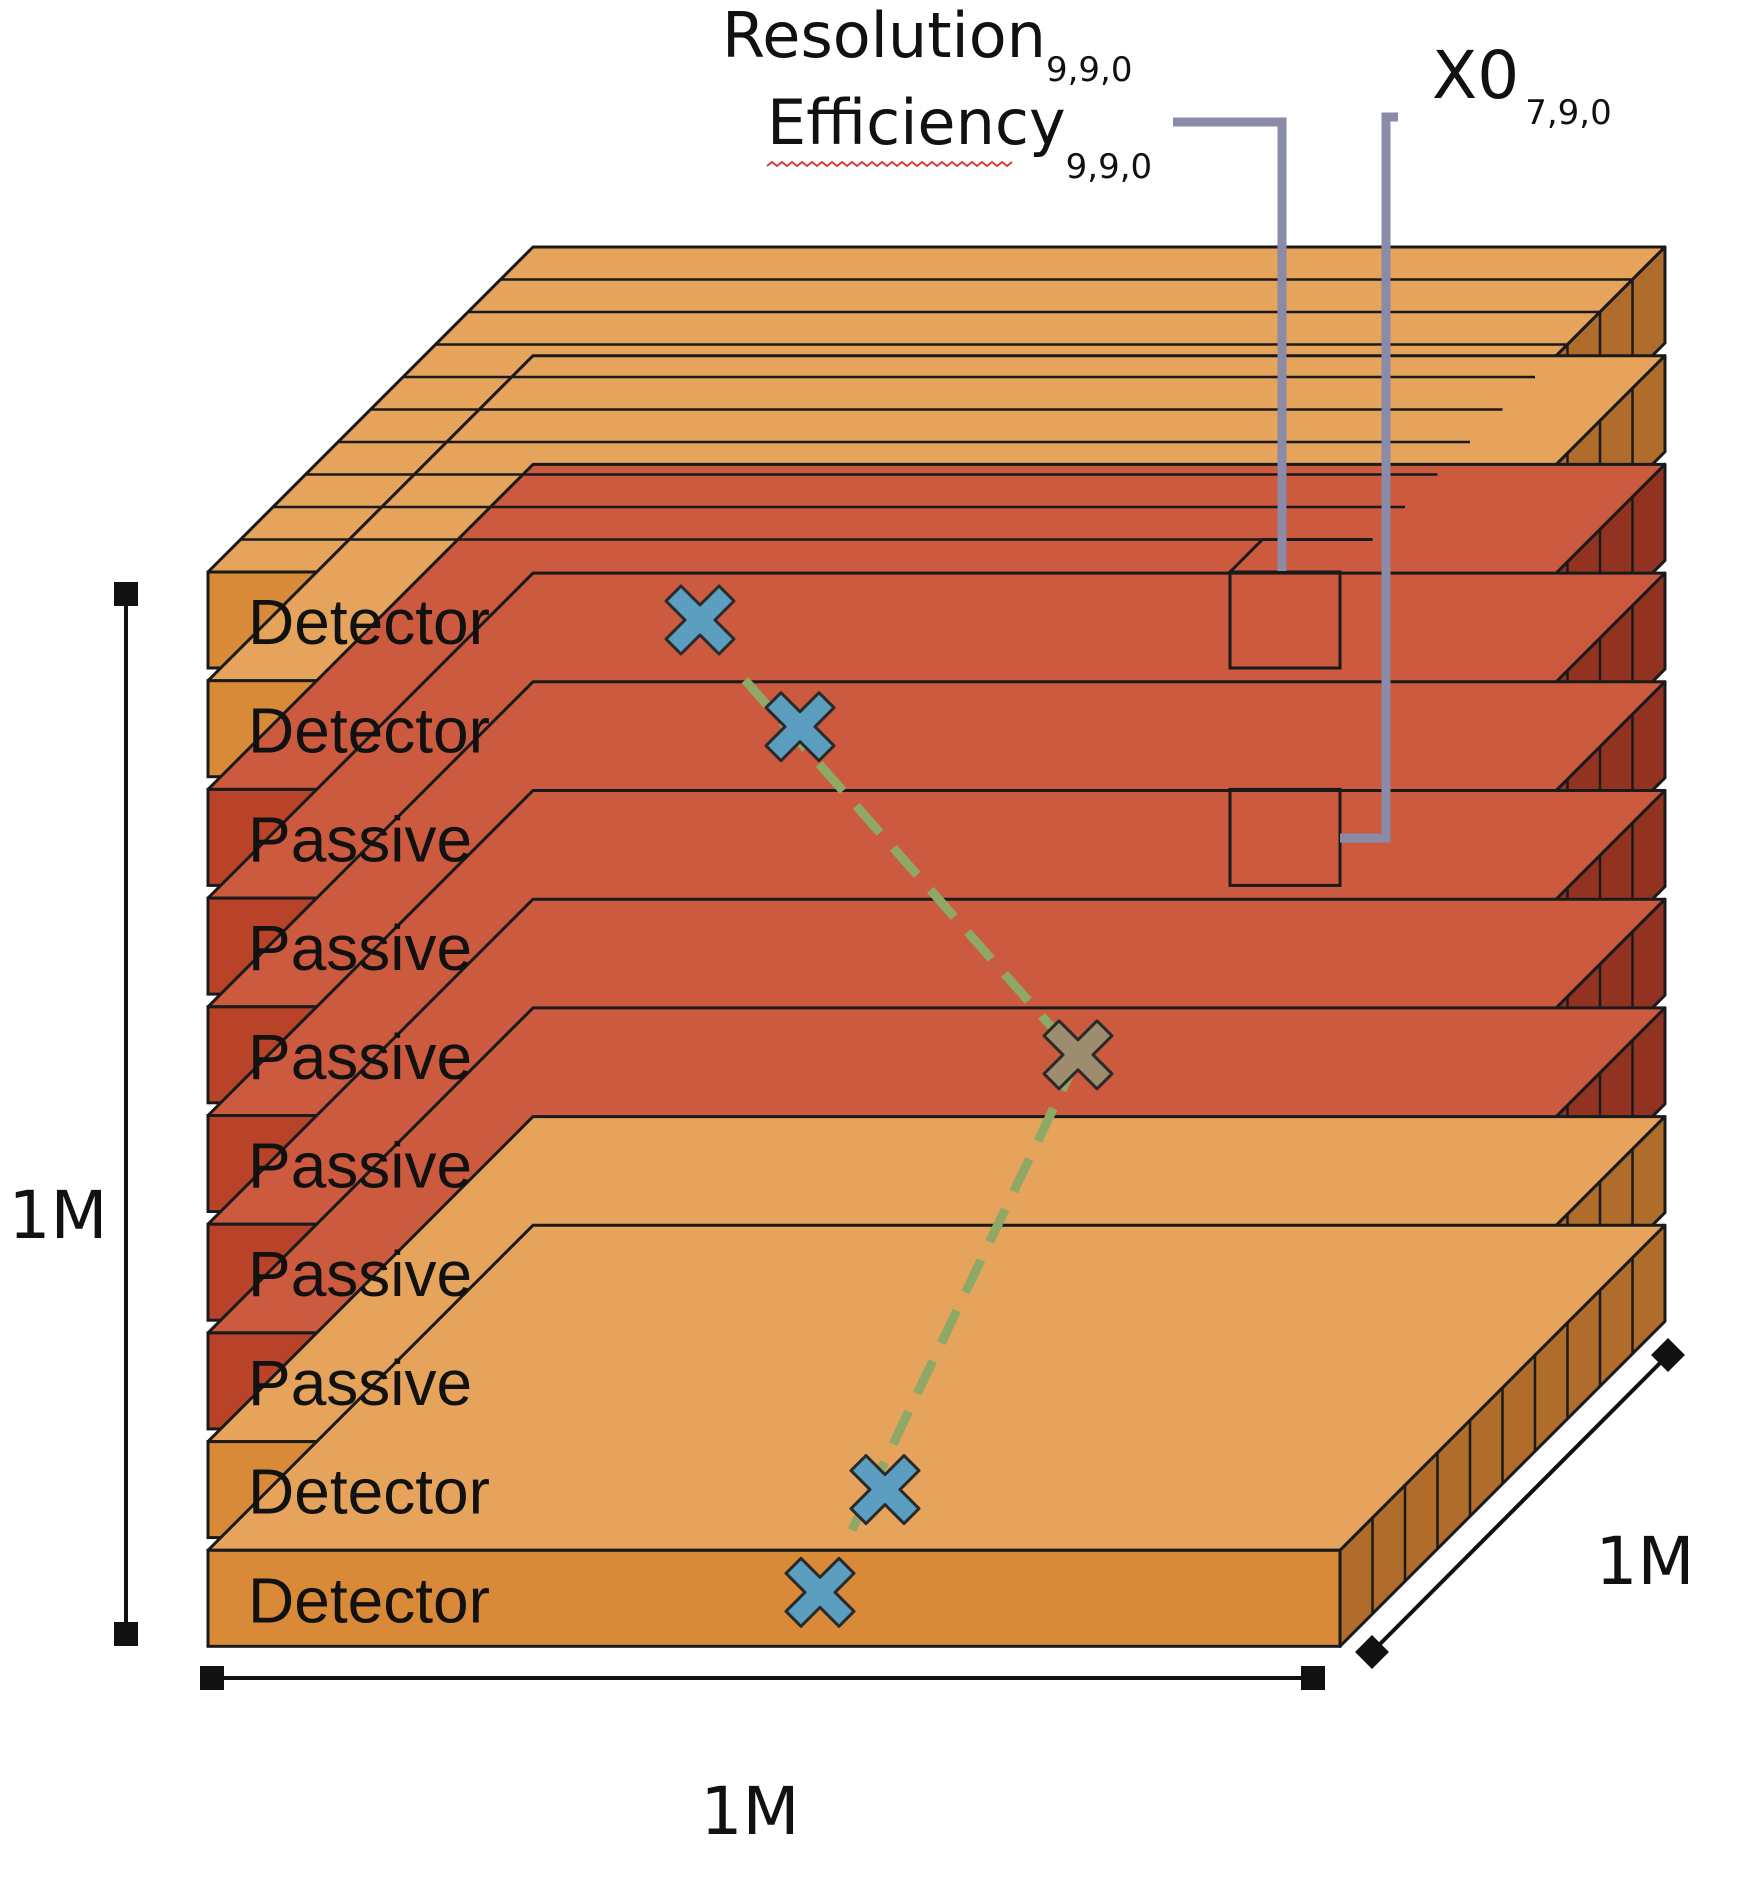 The width and height of the screenshot is (1742, 1878). I want to click on top-face-strips, so click(936, 409).